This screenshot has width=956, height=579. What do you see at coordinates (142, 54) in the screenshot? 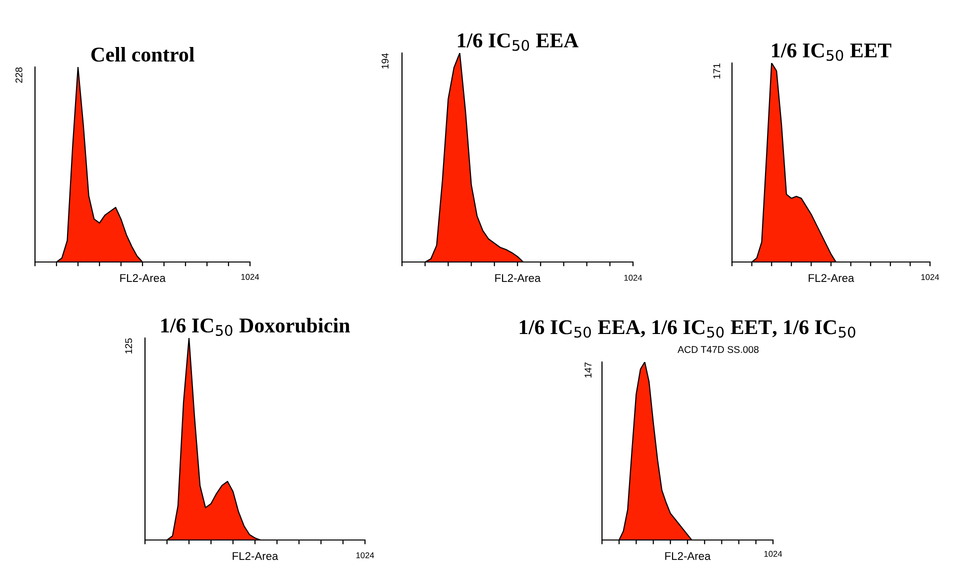
I see `chart-title: Cell control` at bounding box center [142, 54].